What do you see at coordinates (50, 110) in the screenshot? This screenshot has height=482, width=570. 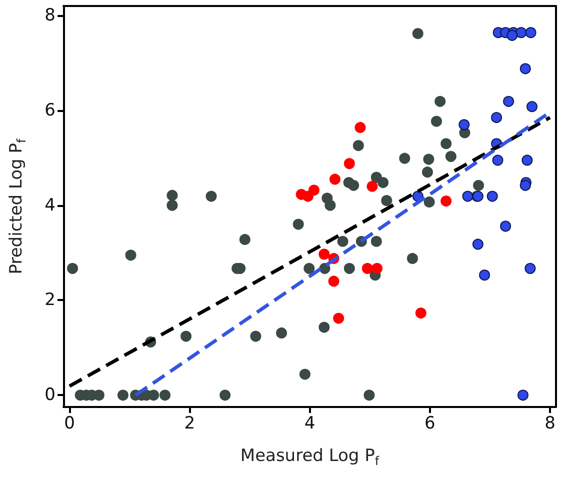 I see `y-tick-label: 6` at bounding box center [50, 110].